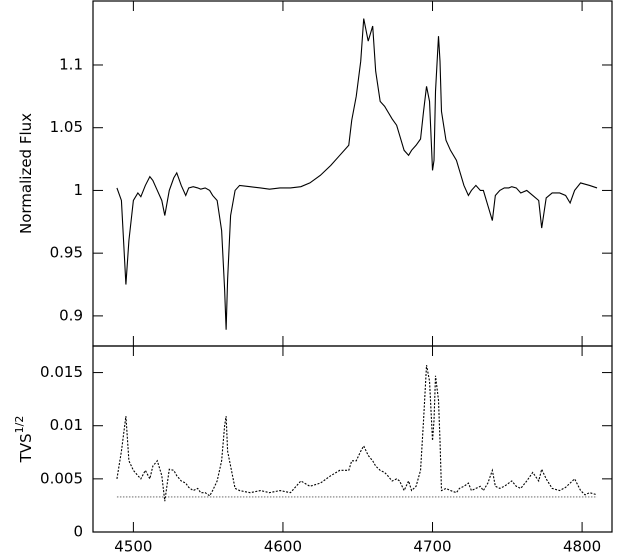 The height and width of the screenshot is (554, 623). Describe the element at coordinates (19, 425) in the screenshot. I see `y-axis-label-sup: 1/2` at that location.